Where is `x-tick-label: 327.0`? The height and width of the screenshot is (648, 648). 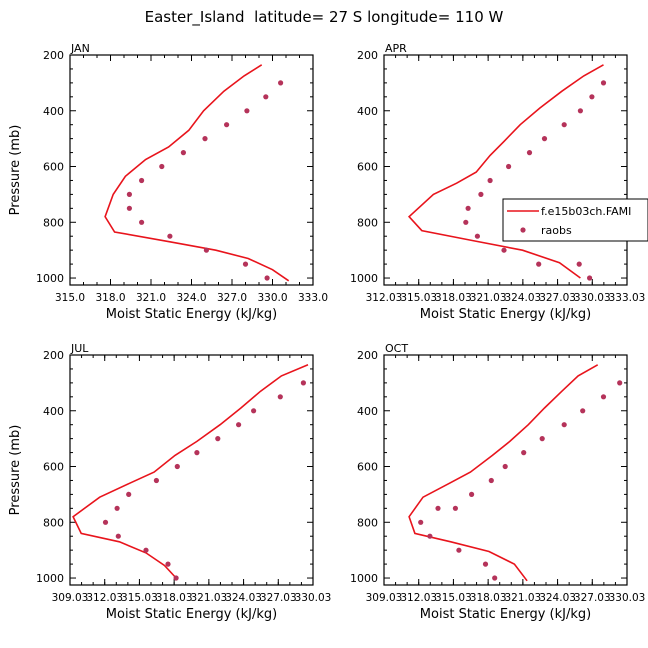 x-tick-label: 327.0 is located at coordinates (232, 298).